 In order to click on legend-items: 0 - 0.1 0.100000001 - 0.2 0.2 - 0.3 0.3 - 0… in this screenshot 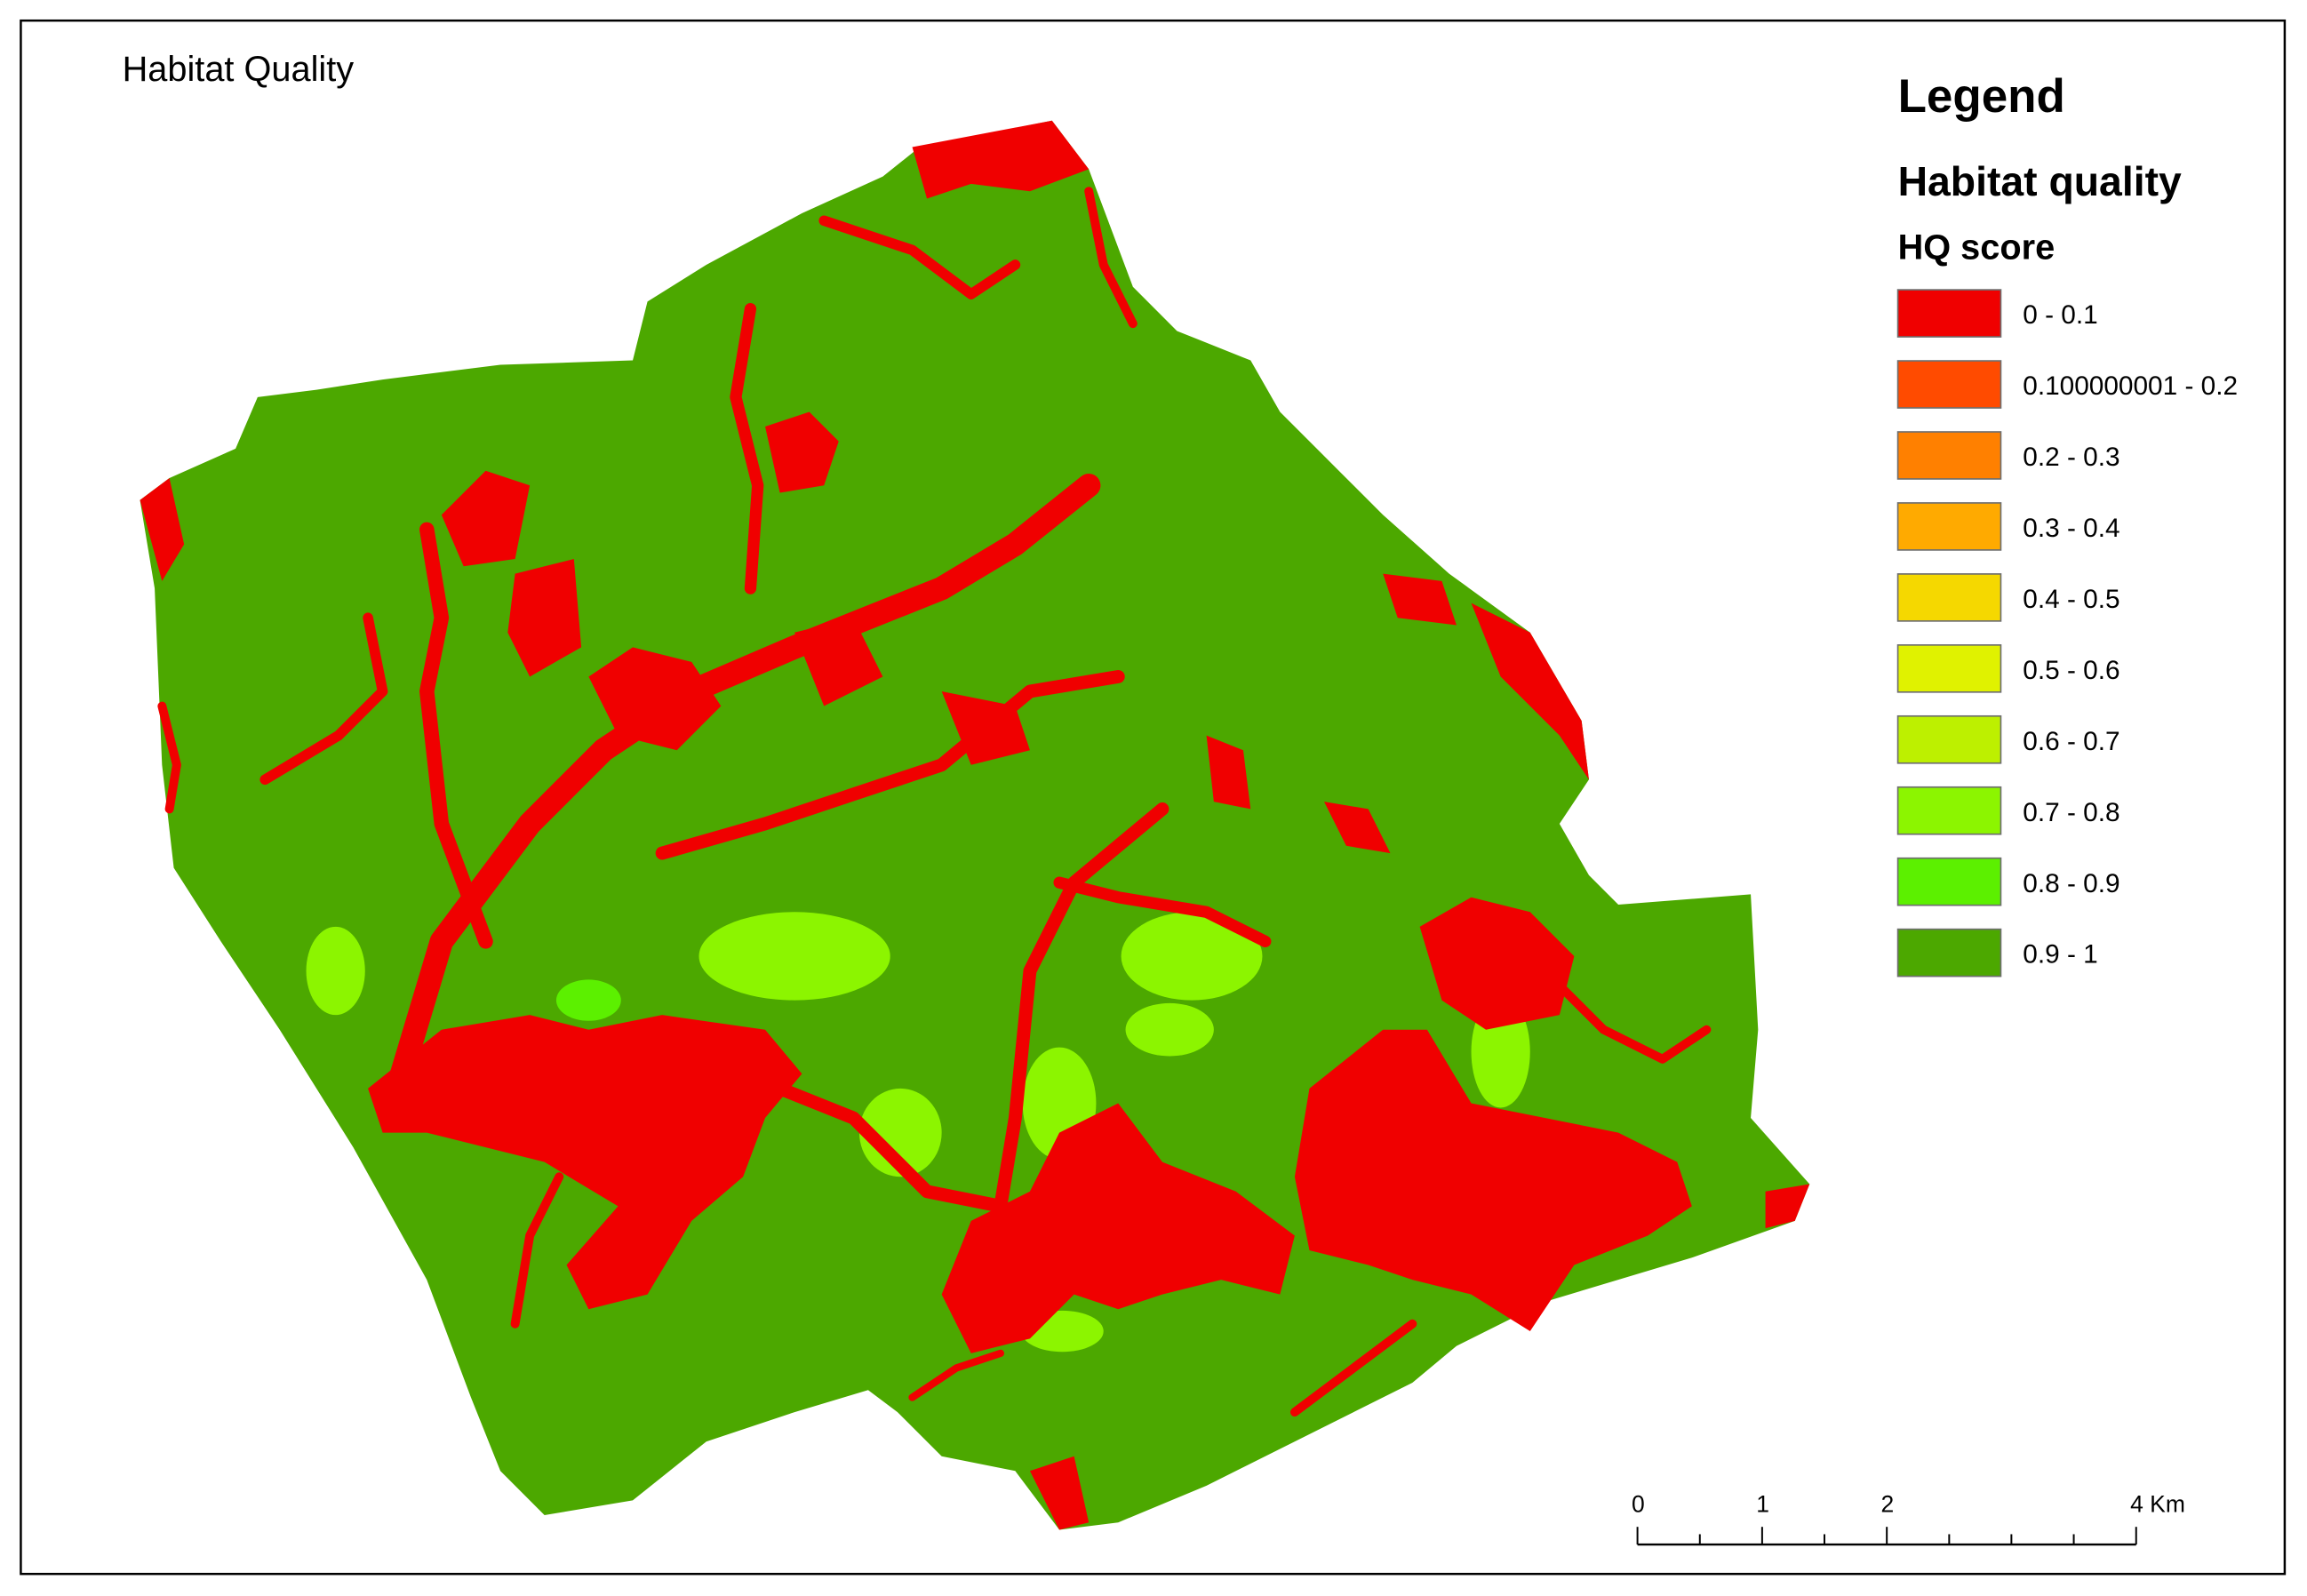, I will do `click(2067, 633)`.